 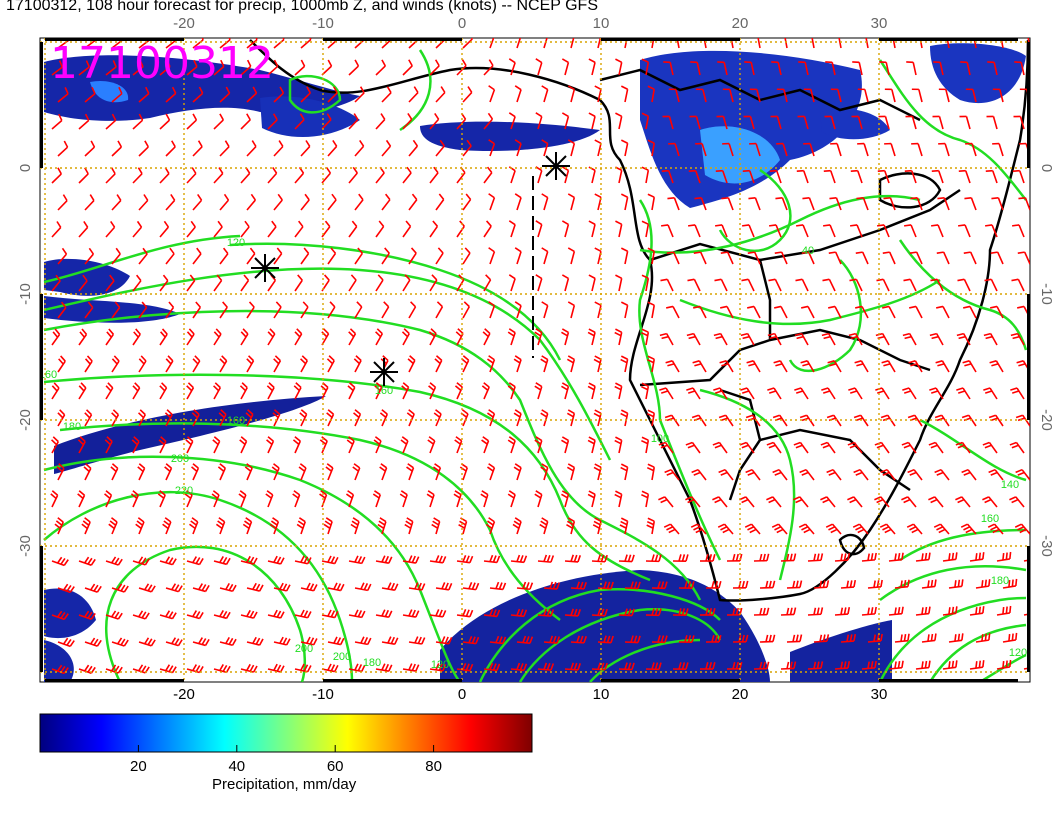 I want to click on x-tick-label-bottom: -10, so click(x=323, y=694).